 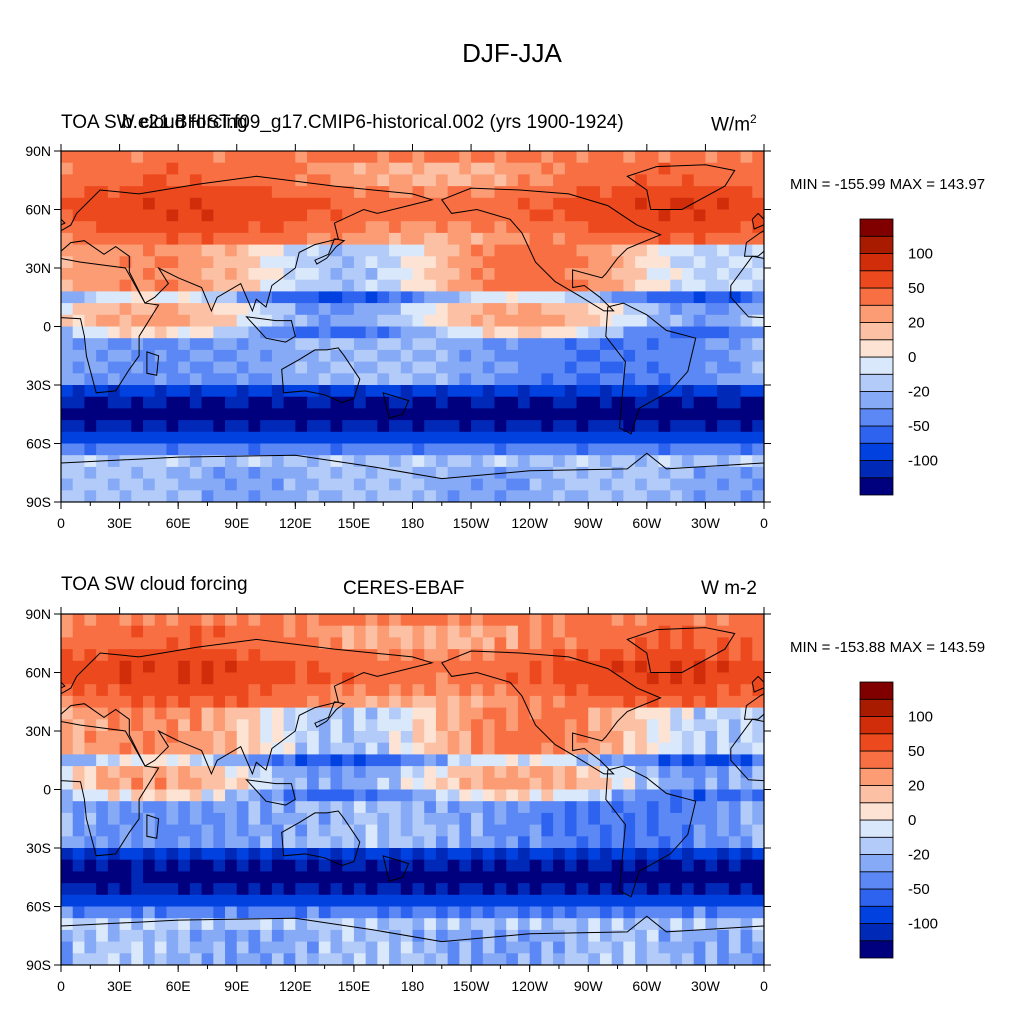 What do you see at coordinates (178, 986) in the screenshot?
I see `x-tick-label: 60E` at bounding box center [178, 986].